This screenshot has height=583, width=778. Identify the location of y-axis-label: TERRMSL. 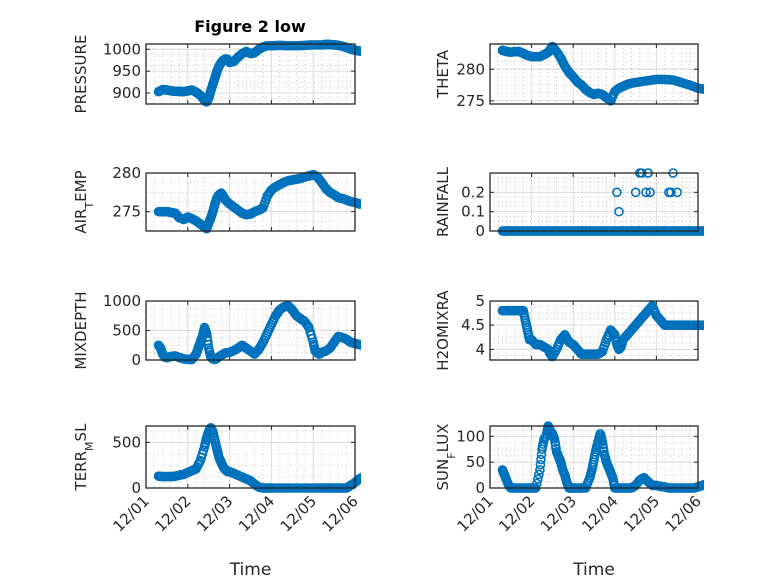
(84, 457).